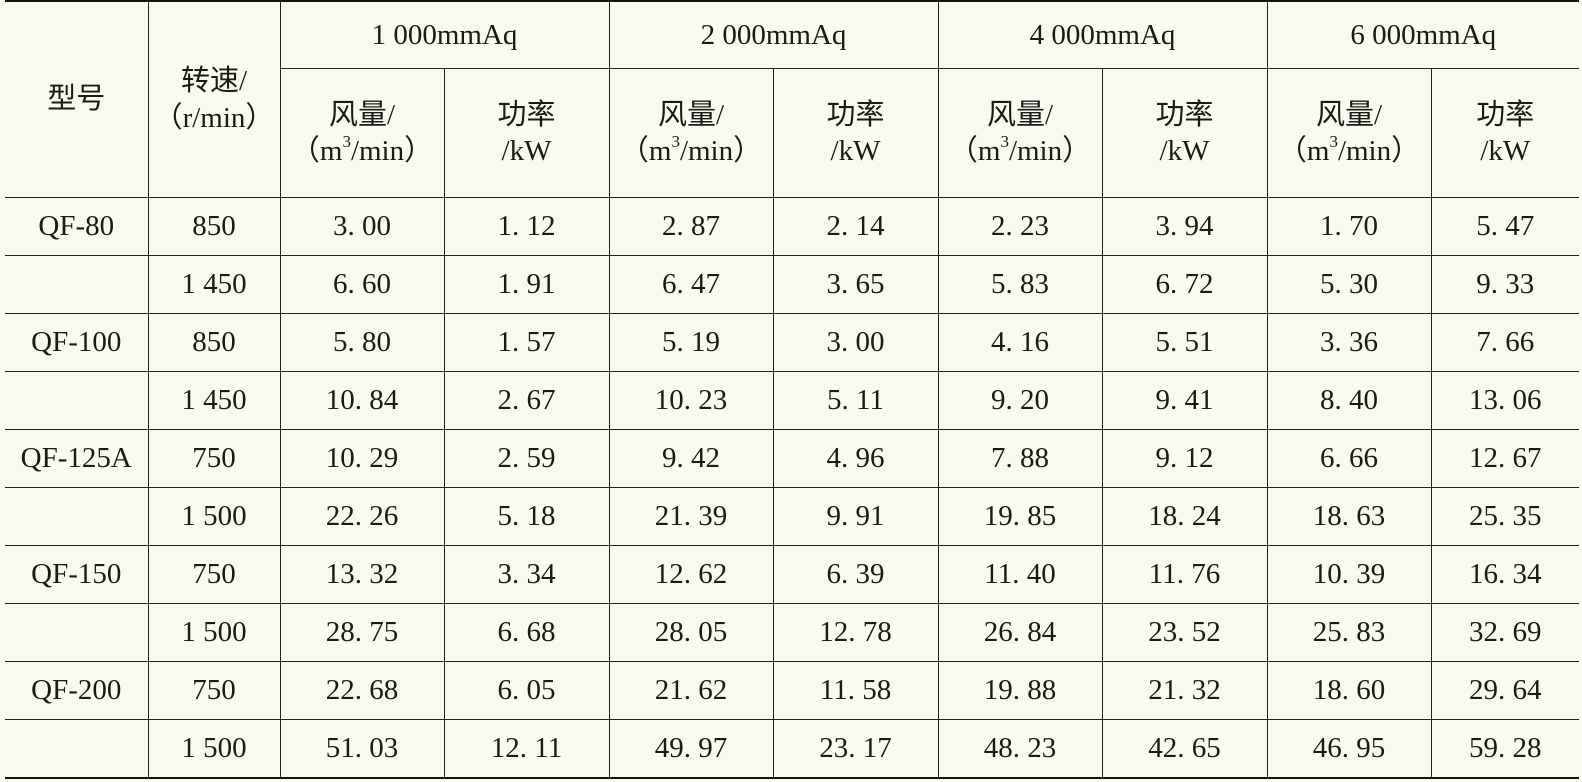 The height and width of the screenshot is (782, 1582). I want to click on cell-power: 6. 68, so click(526, 632).